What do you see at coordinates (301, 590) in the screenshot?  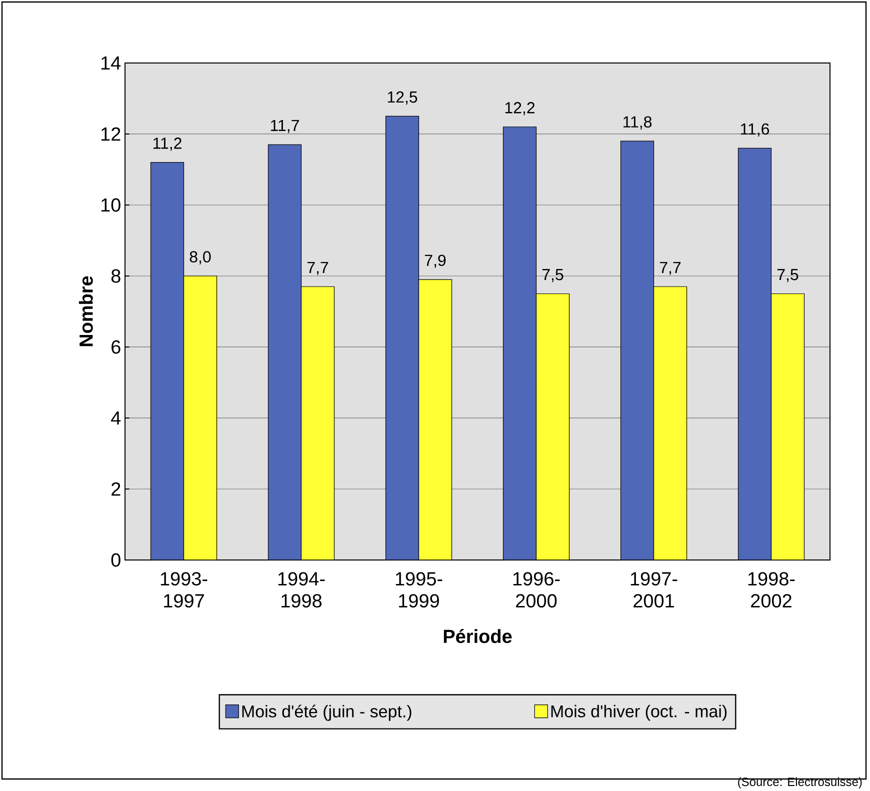 I see `x-tick-label: 1994-1998` at bounding box center [301, 590].